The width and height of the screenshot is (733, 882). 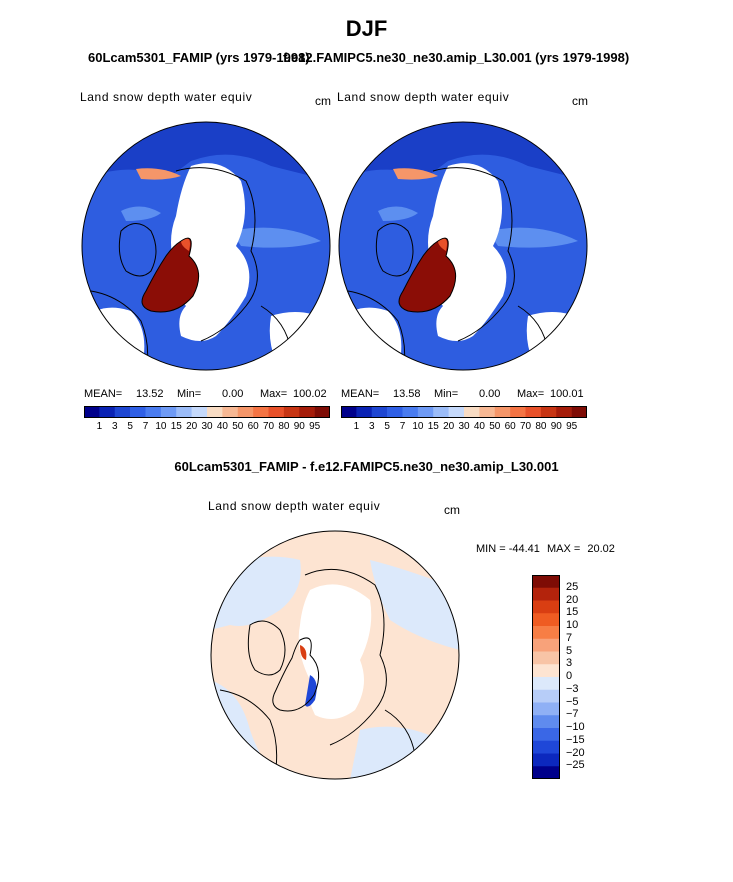 I want to click on mean-value: 13.58, so click(x=407, y=394).